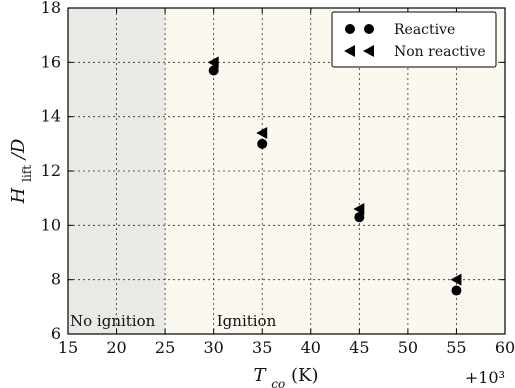 This screenshot has width=515, height=388. I want to click on y-axis-label: H lift /D, so click(21, 171).